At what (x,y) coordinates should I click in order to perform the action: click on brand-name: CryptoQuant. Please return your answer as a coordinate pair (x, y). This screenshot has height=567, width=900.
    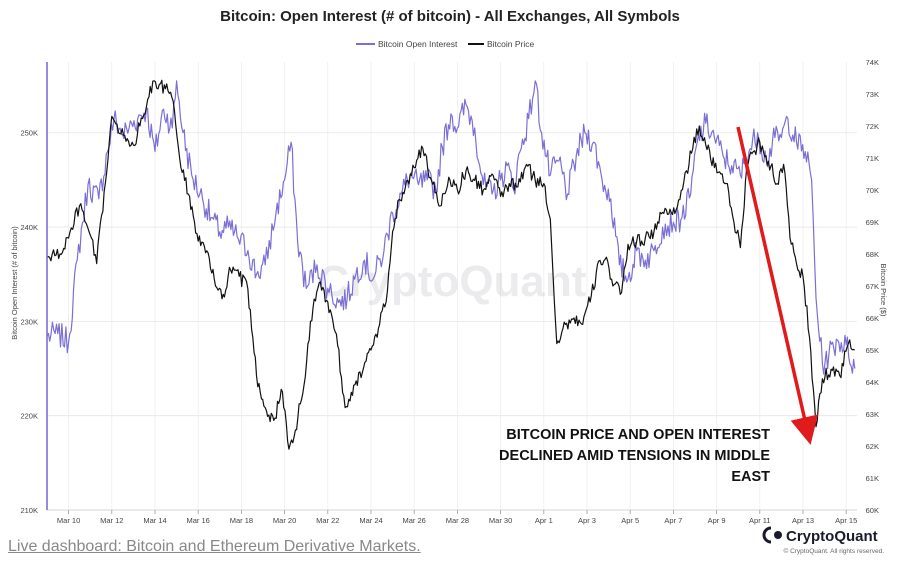
    Looking at the image, I should click on (832, 536).